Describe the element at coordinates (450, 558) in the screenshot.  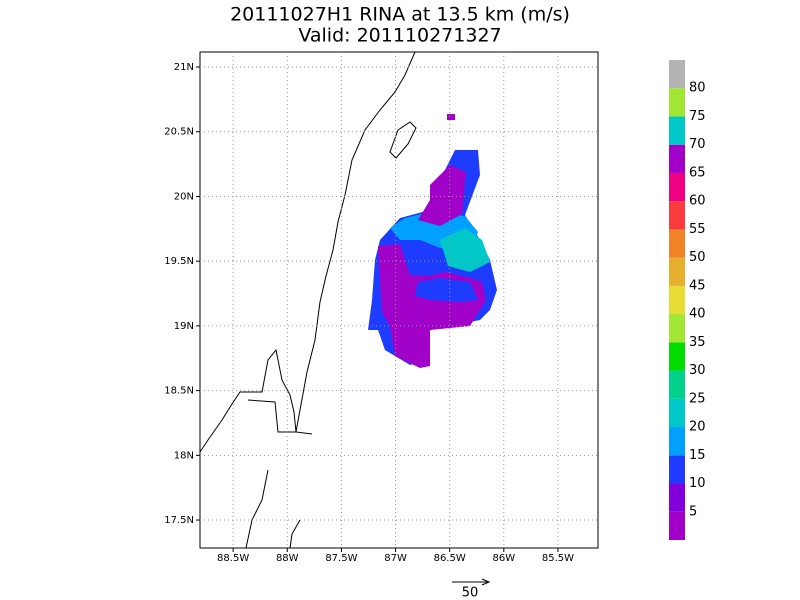
I see `x-tick-label: 86.5W` at that location.